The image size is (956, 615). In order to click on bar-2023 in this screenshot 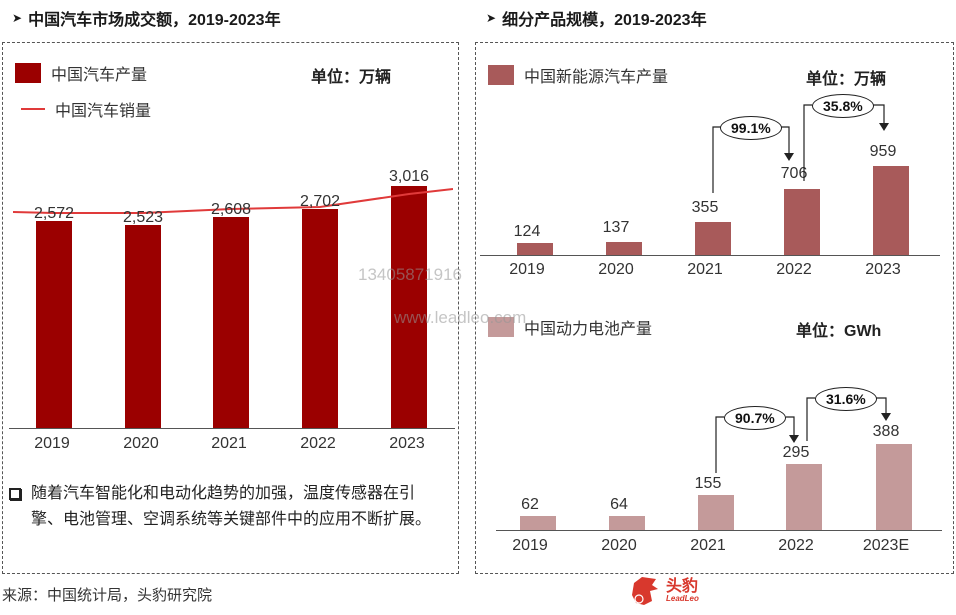, I will do `click(409, 307)`.